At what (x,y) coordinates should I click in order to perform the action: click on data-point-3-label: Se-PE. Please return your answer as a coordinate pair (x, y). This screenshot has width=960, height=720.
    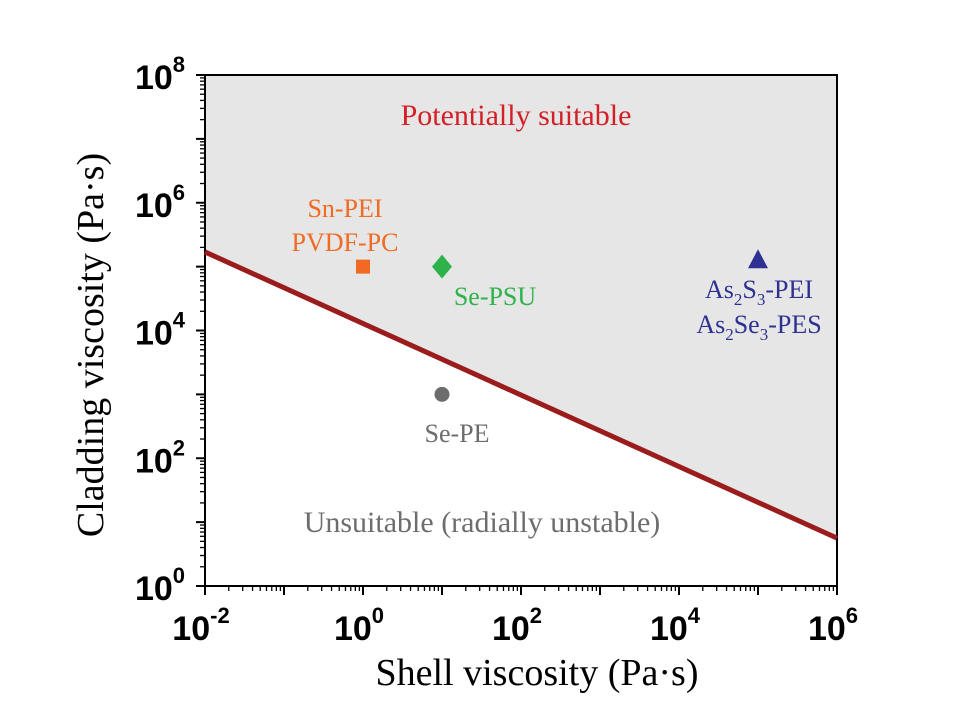
    Looking at the image, I should click on (457, 433).